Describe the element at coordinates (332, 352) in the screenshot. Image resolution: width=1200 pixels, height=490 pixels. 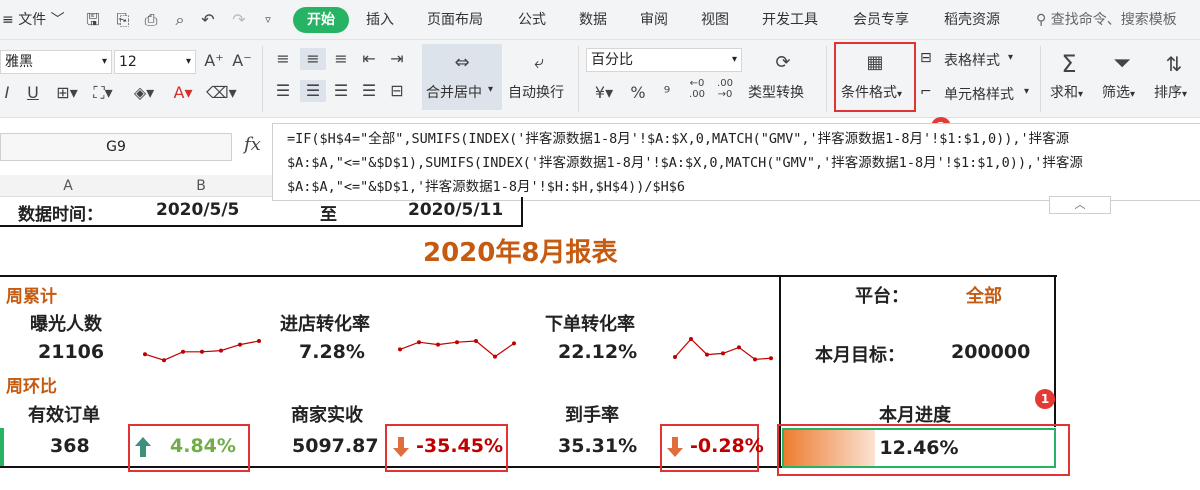
I see `store-conversion-value: 7.28%` at that location.